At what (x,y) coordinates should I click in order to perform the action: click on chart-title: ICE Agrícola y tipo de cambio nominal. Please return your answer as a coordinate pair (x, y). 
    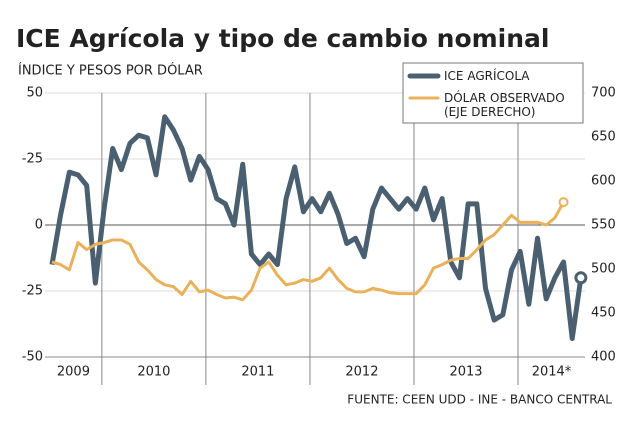
    Looking at the image, I should click on (282, 38).